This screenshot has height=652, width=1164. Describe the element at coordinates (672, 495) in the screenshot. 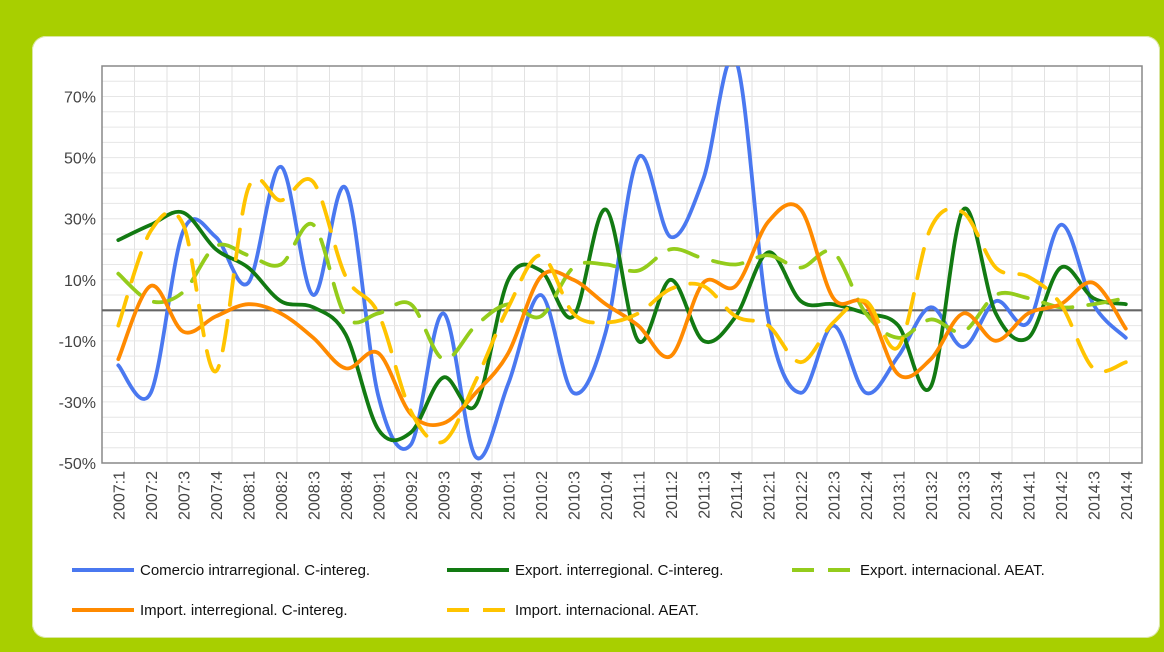

I see `x-tick-label: 2011:2` at that location.